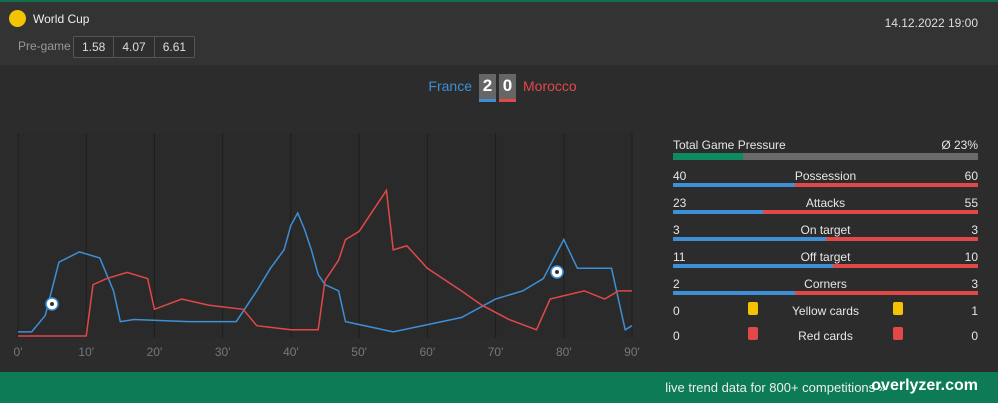  What do you see at coordinates (825, 336) in the screenshot?
I see `card-name: Red cards` at bounding box center [825, 336].